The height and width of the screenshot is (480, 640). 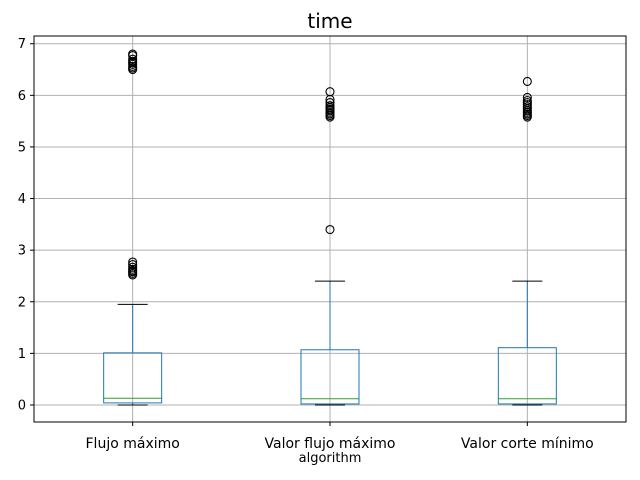 What do you see at coordinates (22, 302) in the screenshot?
I see `y-tick-label-2: 2` at bounding box center [22, 302].